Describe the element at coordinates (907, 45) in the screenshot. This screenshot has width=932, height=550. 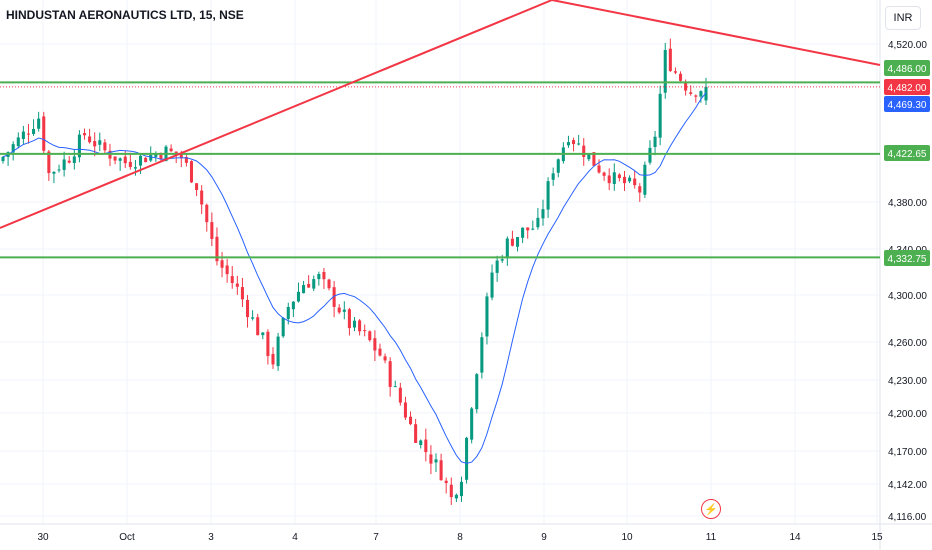
I see `y-tick-label: 4,520.00` at that location.